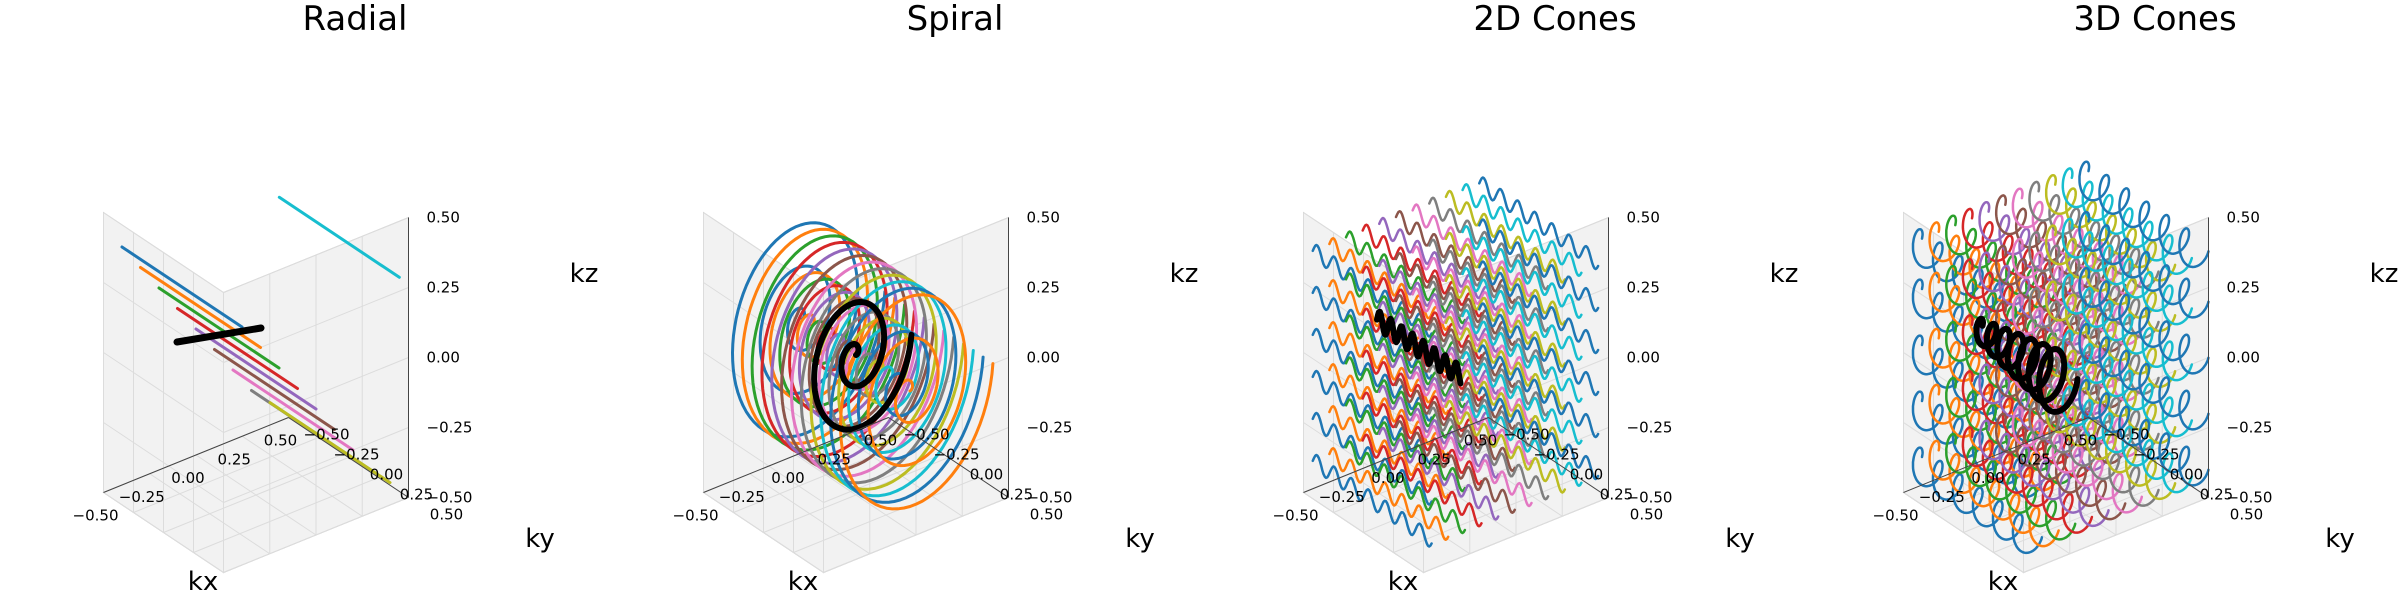 This screenshot has width=2400, height=600. I want to click on panel-title: Spiral, so click(955, 19).